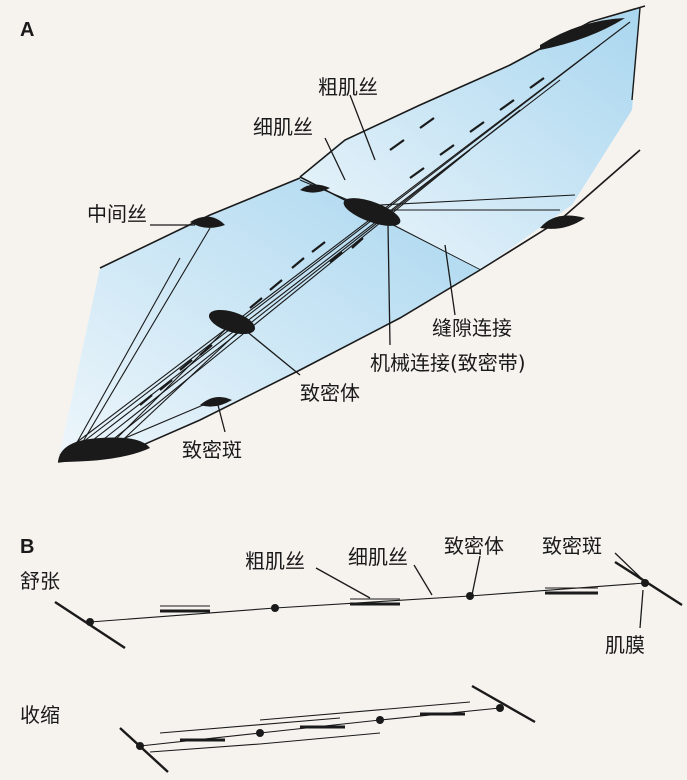  Describe the element at coordinates (378, 557) in the screenshot. I see `label-thin-filament-b: 细肌丝` at that location.